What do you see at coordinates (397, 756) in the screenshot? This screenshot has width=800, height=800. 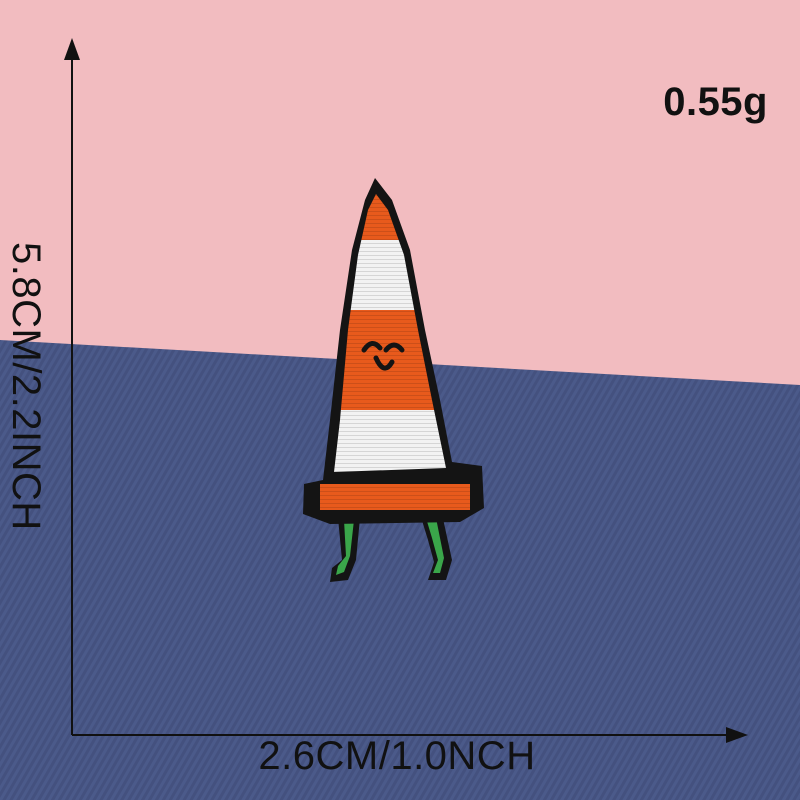 I see `width-dimension-label: 2.6CM/1.0NCH` at bounding box center [397, 756].